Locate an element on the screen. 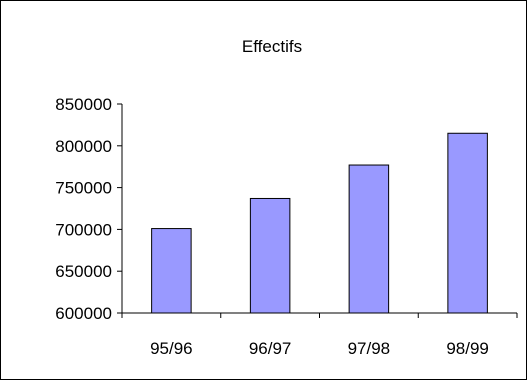  x-tick-label: 95/96 is located at coordinates (171, 348).